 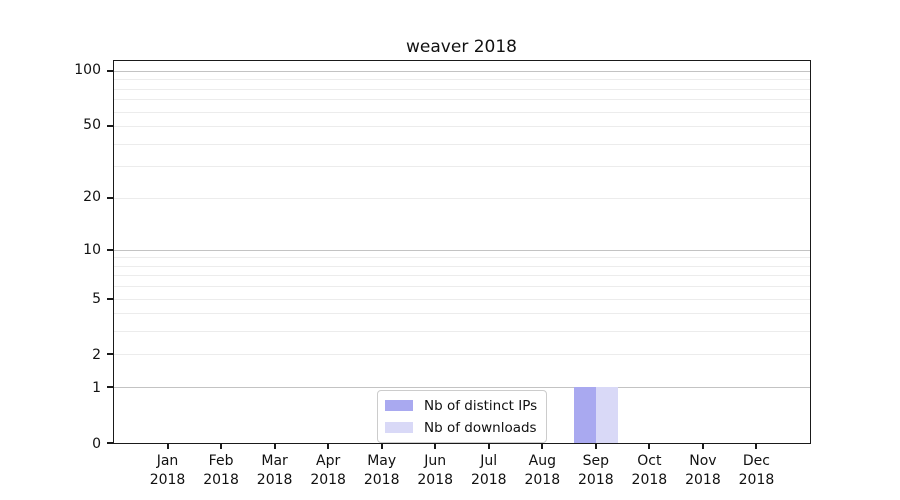 I want to click on x-tick-label: Mar 2018, so click(x=274, y=470).